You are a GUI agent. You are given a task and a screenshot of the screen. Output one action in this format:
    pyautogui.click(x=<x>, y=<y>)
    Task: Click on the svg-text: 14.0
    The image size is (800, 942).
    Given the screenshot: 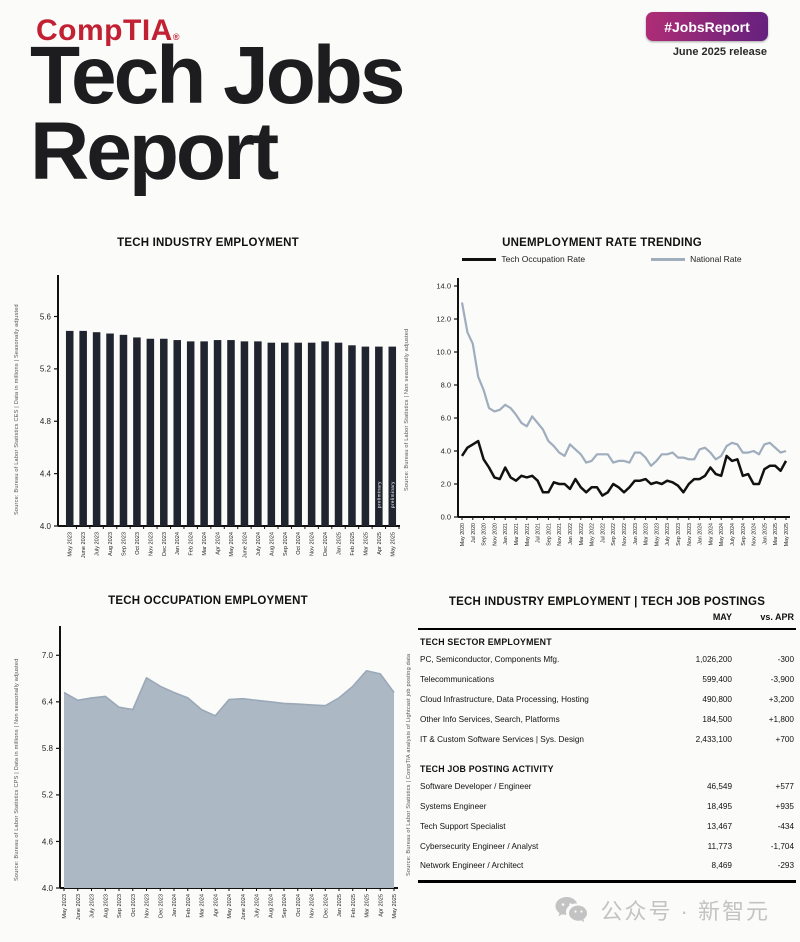 What is the action you would take?
    pyautogui.click(x=443, y=286)
    